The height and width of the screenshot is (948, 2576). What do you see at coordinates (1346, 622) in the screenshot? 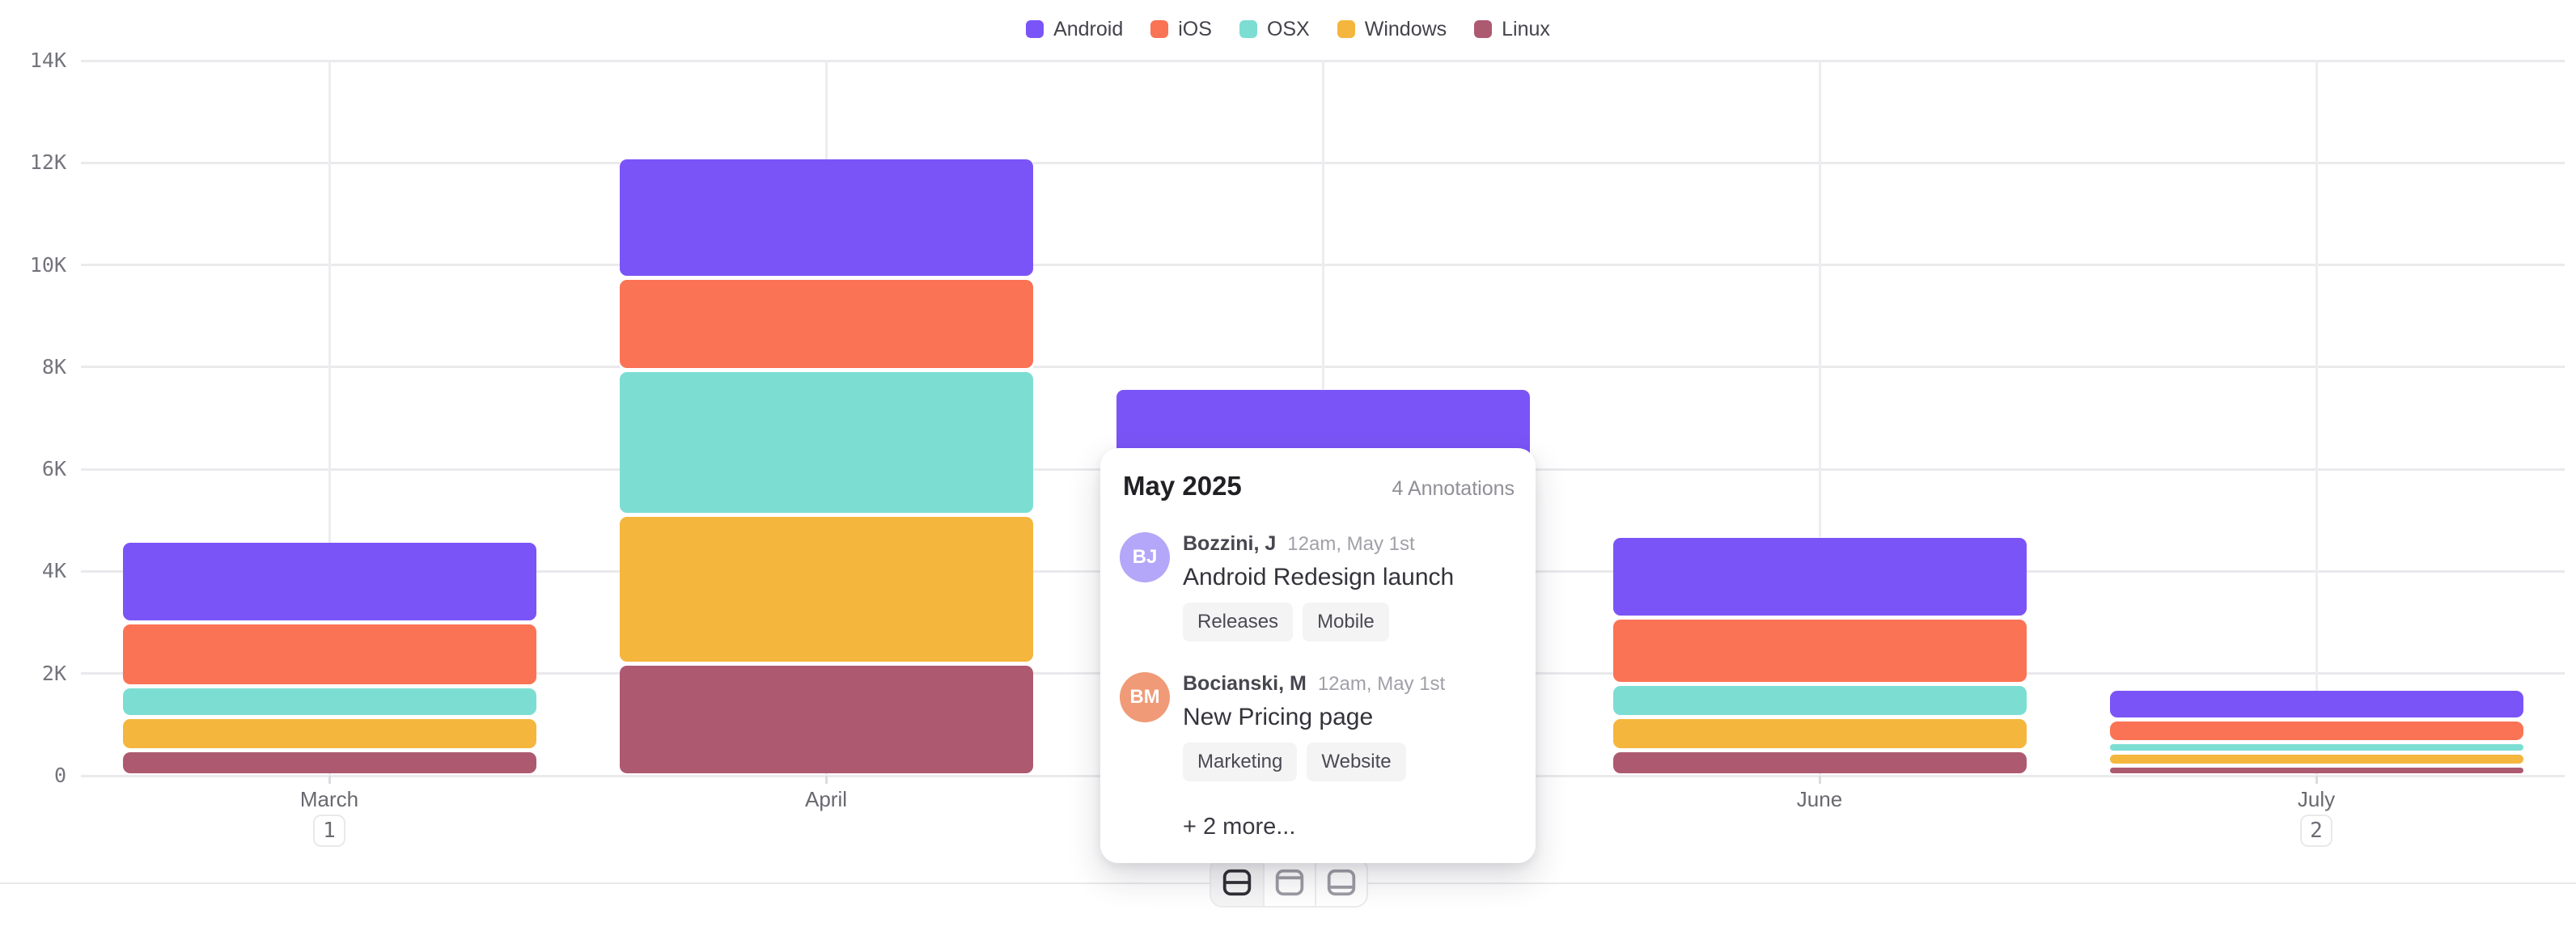
I see `tag-chip-mobile: Mobile` at bounding box center [1346, 622].